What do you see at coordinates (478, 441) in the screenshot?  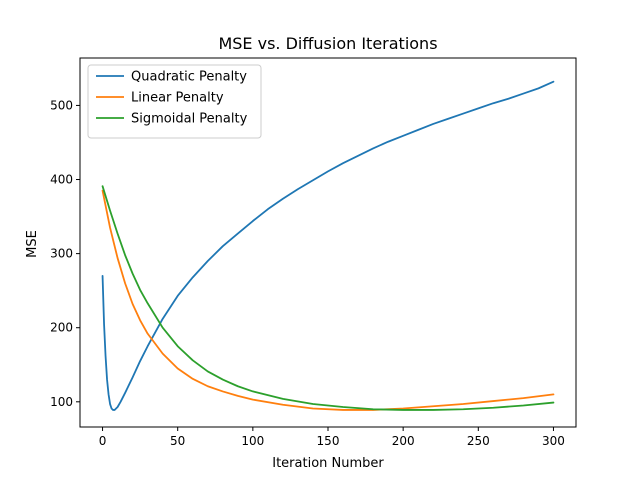 I see `x-tick-label: 250` at bounding box center [478, 441].